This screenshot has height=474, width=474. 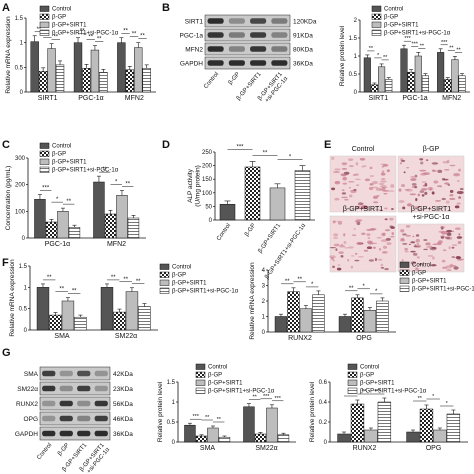 I want to click on panel-label-e: E, so click(x=327, y=145).